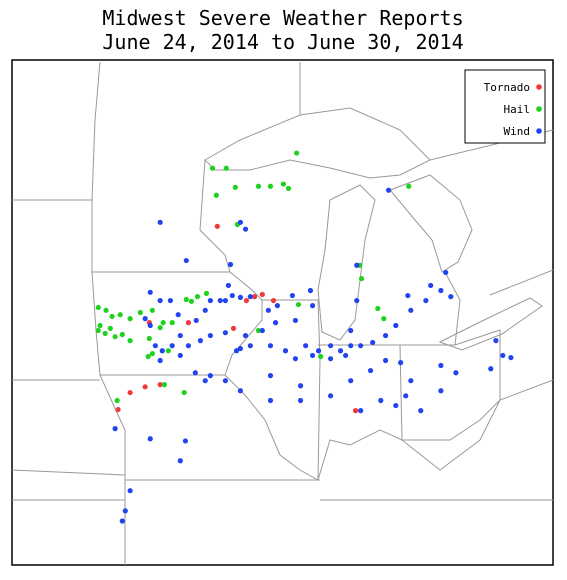 The height and width of the screenshot is (580, 567). I want to click on legend: Tornado Hail Wind, so click(505, 106).